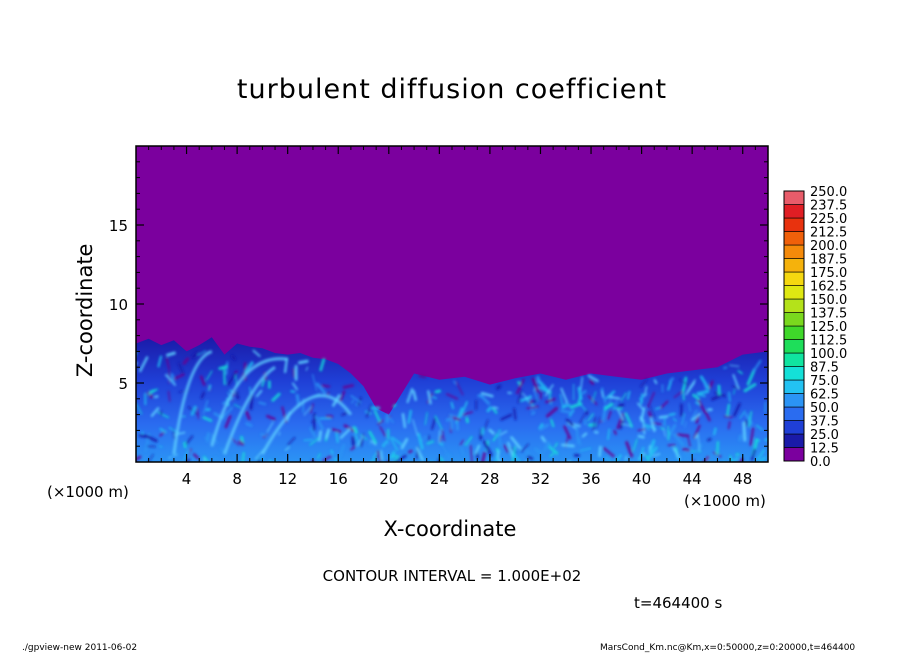 The height and width of the screenshot is (654, 904). I want to click on x-unit-label-right: (×1000 m), so click(725, 501).